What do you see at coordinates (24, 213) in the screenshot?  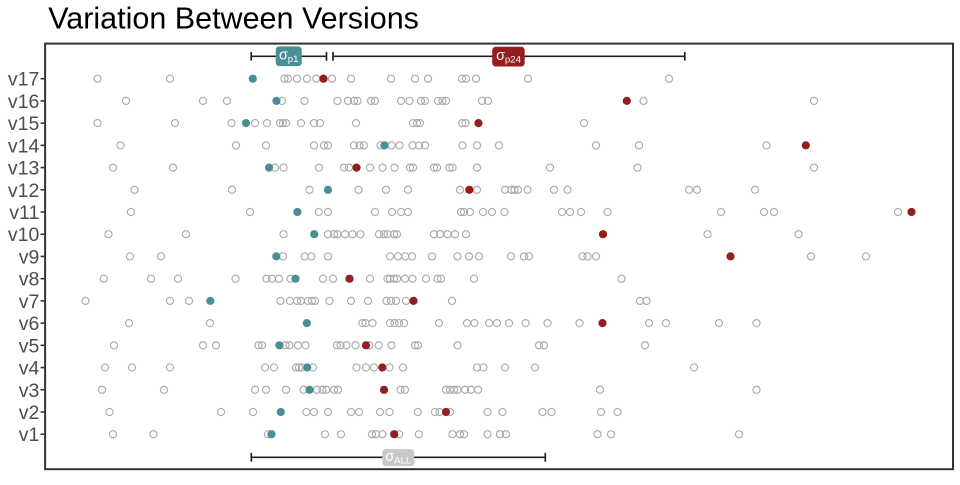 I see `svg-text: v11` at bounding box center [24, 213].